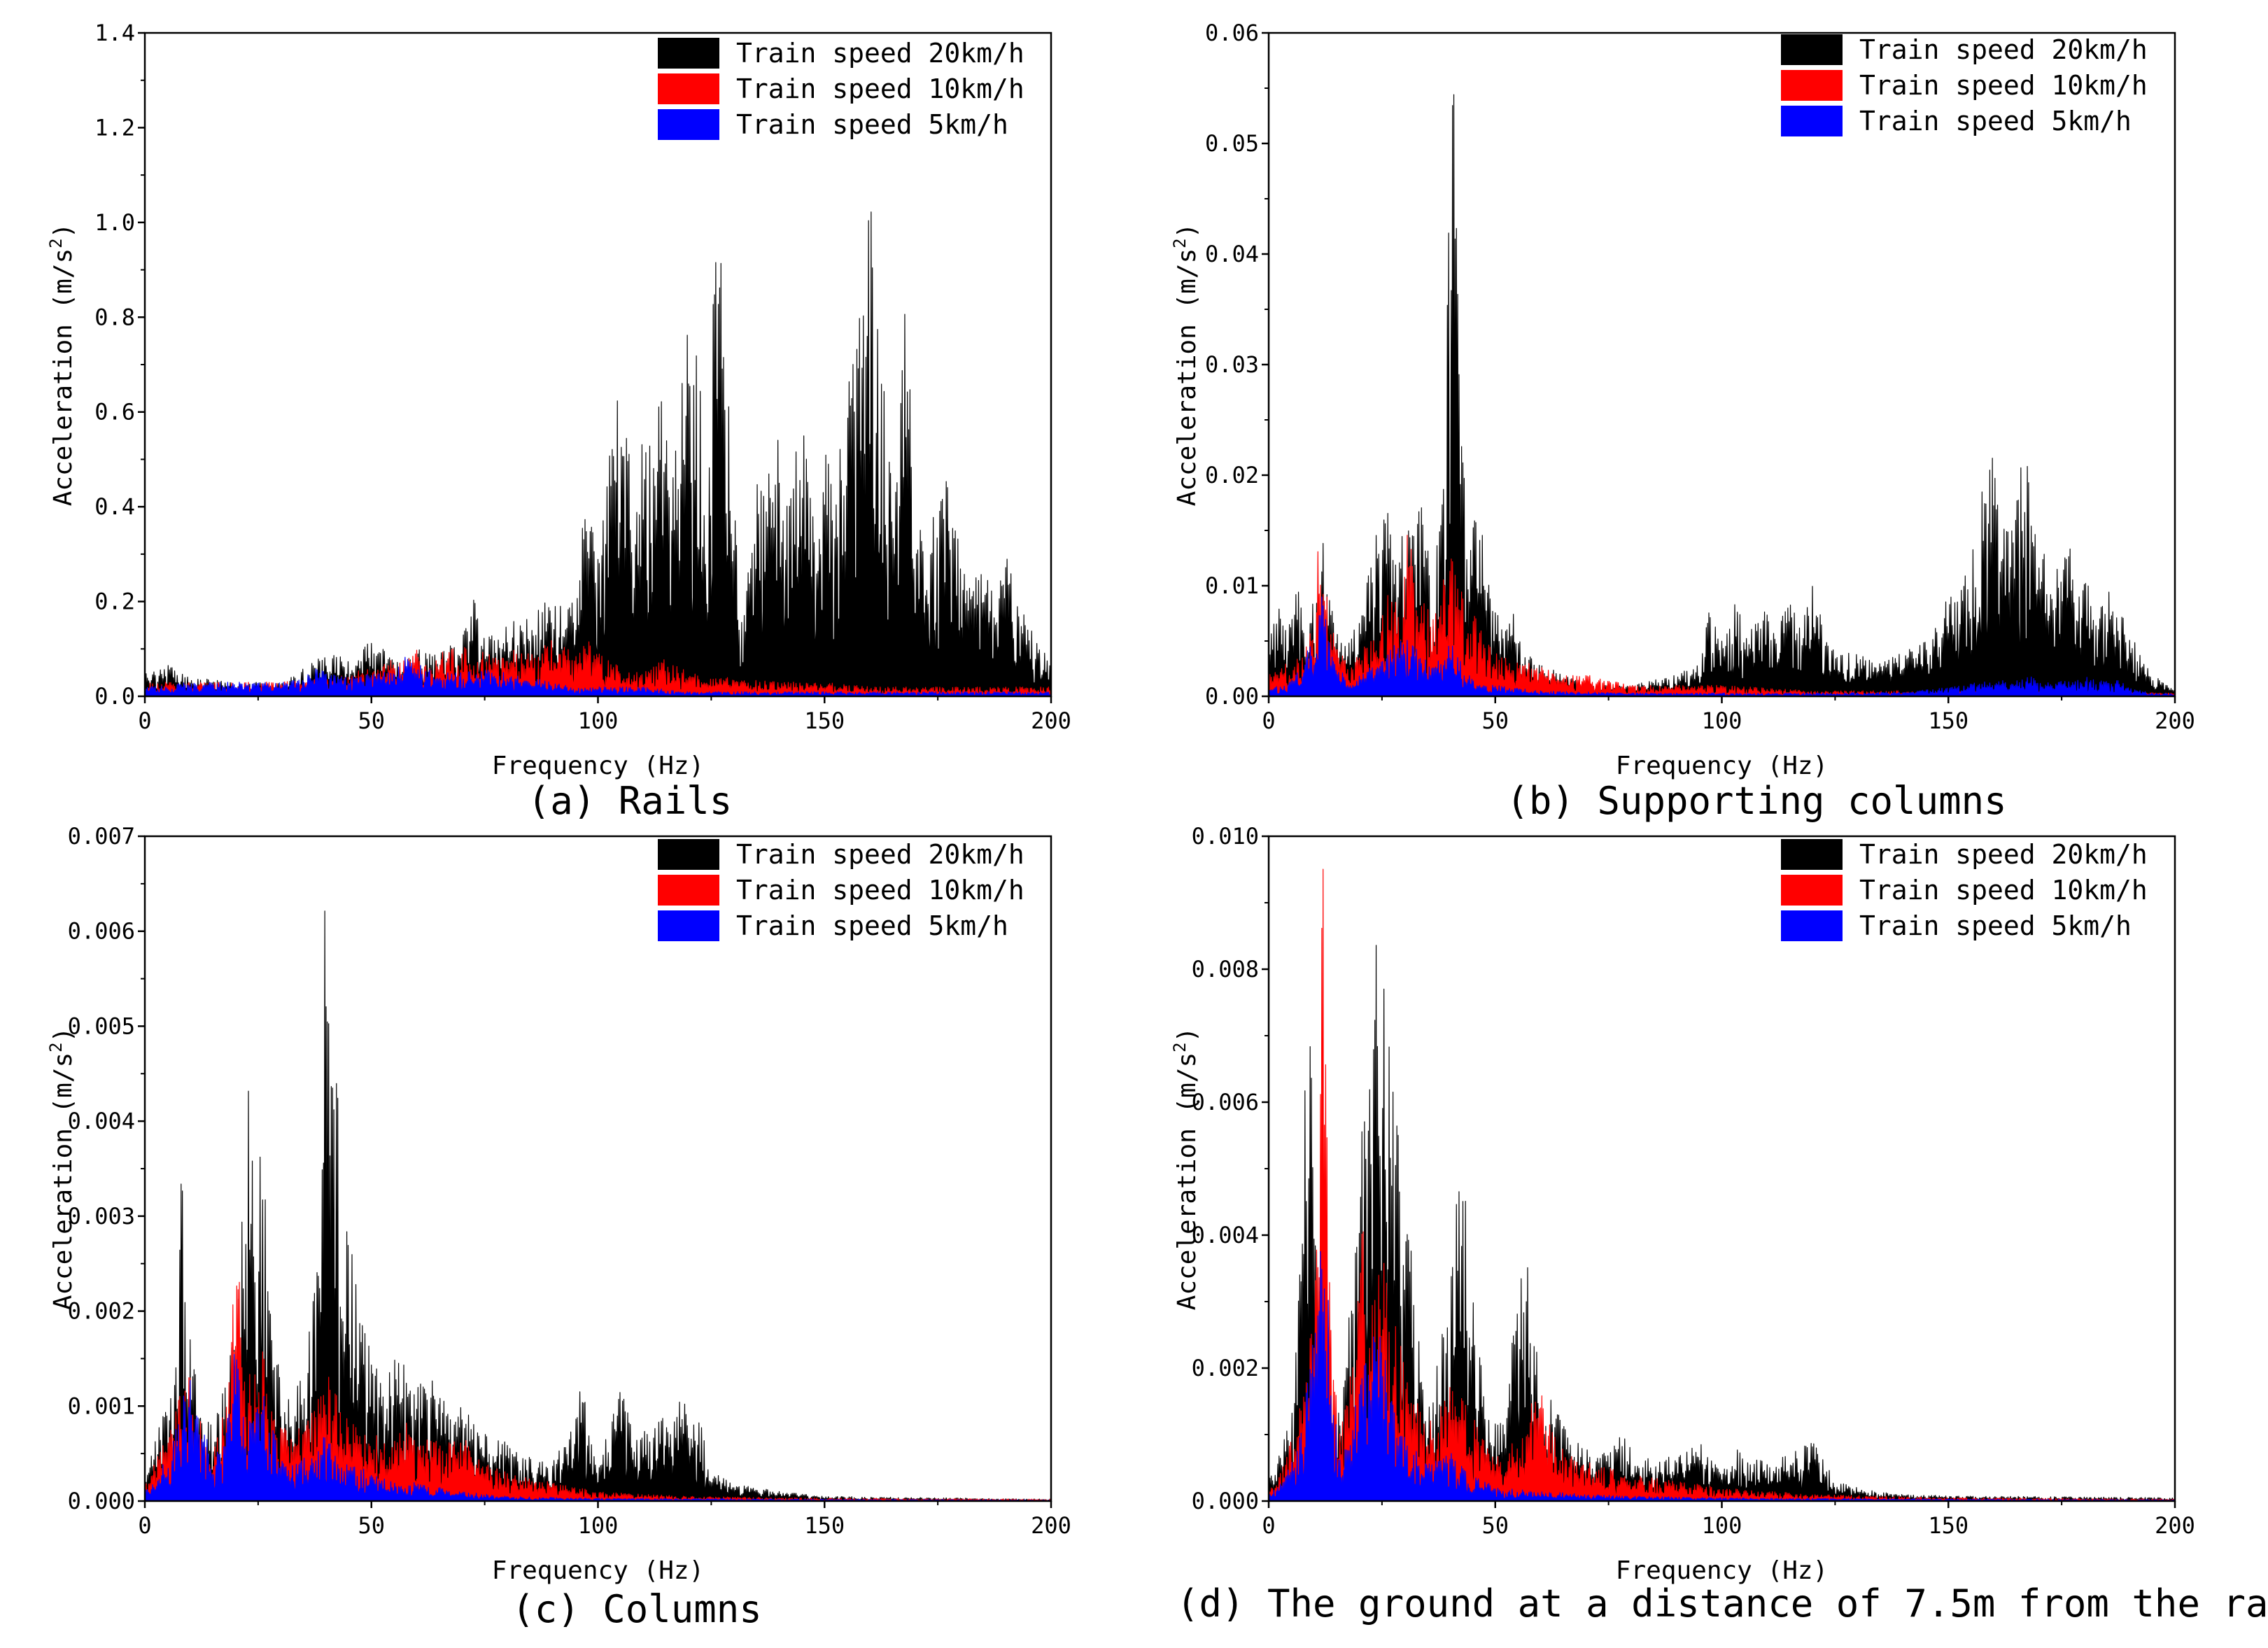  Describe the element at coordinates (114, 602) in the screenshot. I see `y-tick-label: 0.2` at that location.